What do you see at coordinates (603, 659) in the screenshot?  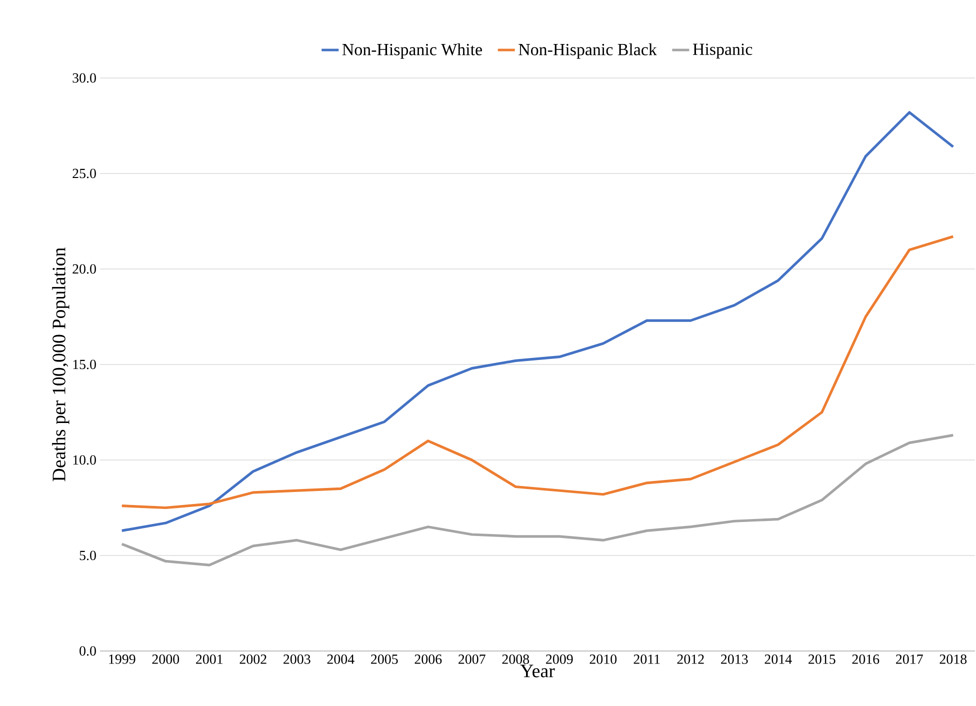 I see `x-tick-label: 2010` at bounding box center [603, 659].